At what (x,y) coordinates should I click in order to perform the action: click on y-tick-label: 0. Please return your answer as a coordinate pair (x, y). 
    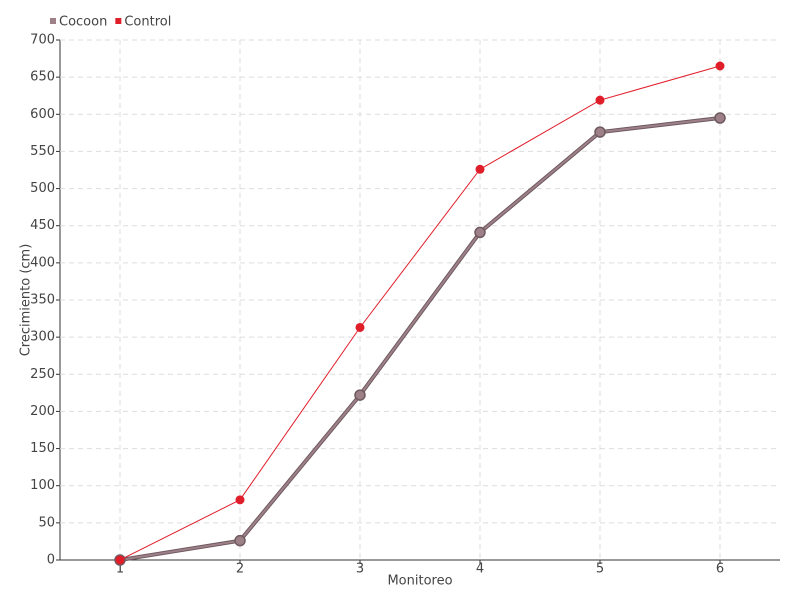
    Looking at the image, I should click on (51, 560).